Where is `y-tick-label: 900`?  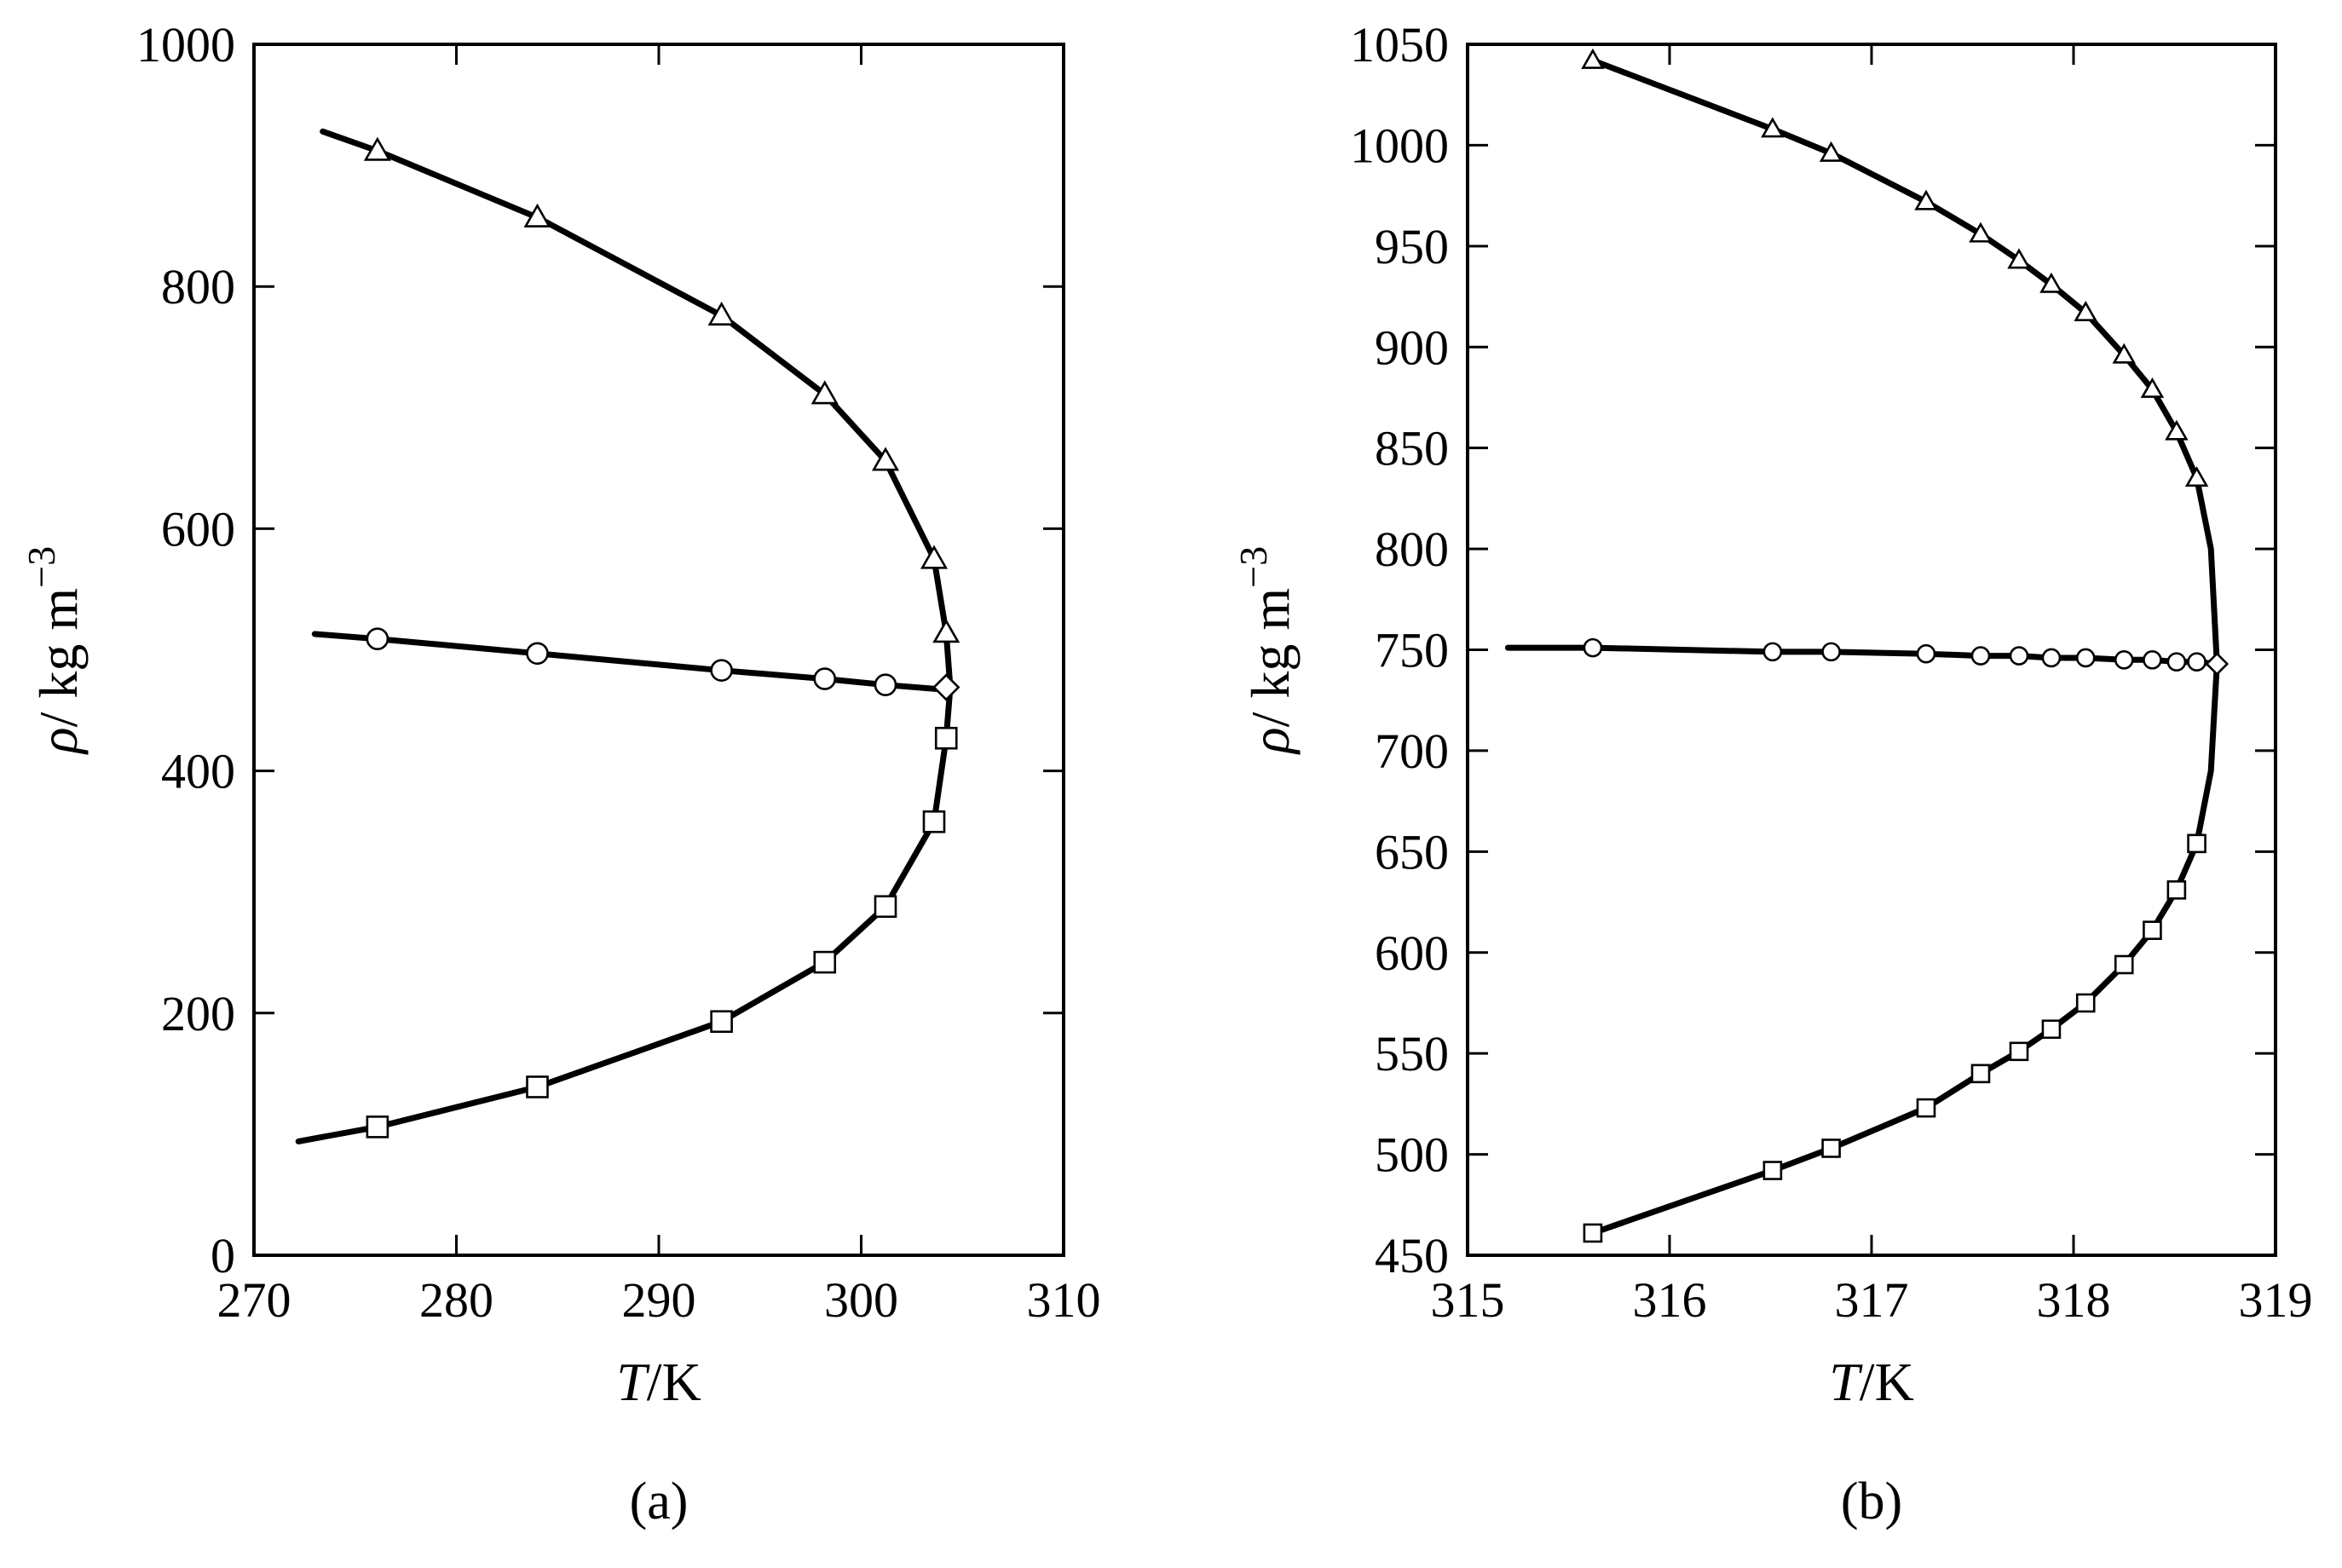 y-tick-label: 900 is located at coordinates (1412, 347).